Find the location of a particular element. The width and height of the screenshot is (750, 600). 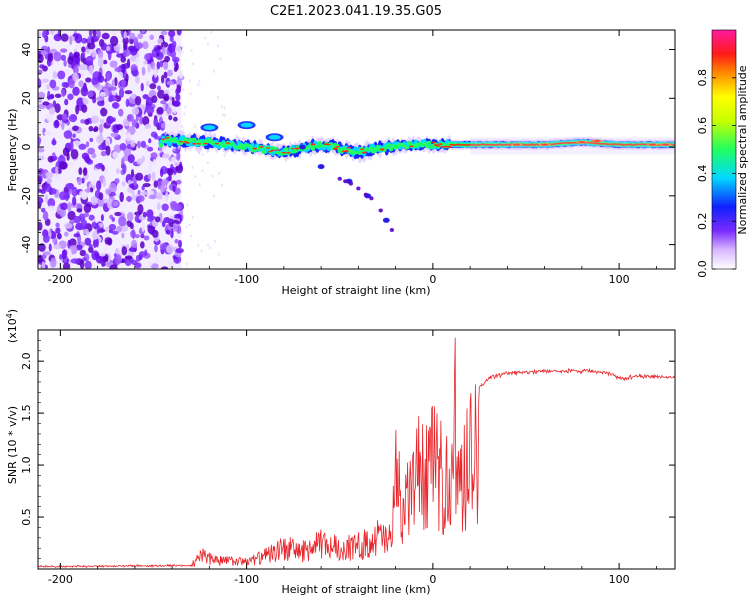

hot-spot-core is located at coordinates (597, 141).